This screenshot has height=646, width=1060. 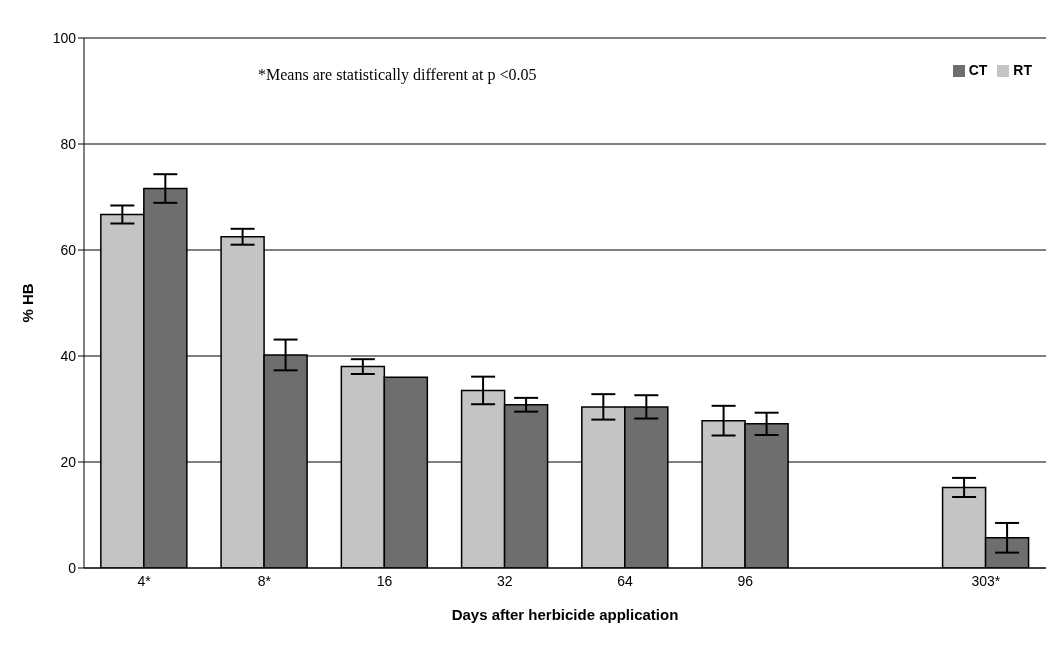 What do you see at coordinates (397, 75) in the screenshot?
I see `annotation: *Means are statistically different at p <0.05` at bounding box center [397, 75].